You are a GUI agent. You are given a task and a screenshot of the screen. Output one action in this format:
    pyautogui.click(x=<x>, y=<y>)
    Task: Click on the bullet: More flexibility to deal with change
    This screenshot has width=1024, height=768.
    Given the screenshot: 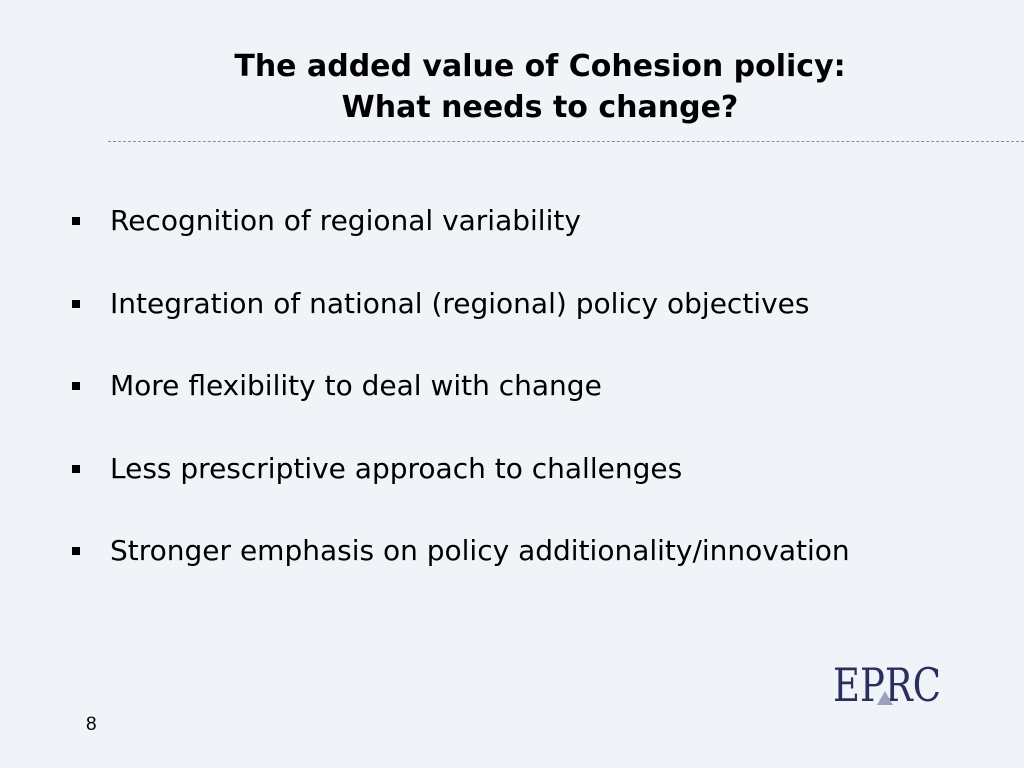 What is the action you would take?
    pyautogui.click(x=425, y=406)
    